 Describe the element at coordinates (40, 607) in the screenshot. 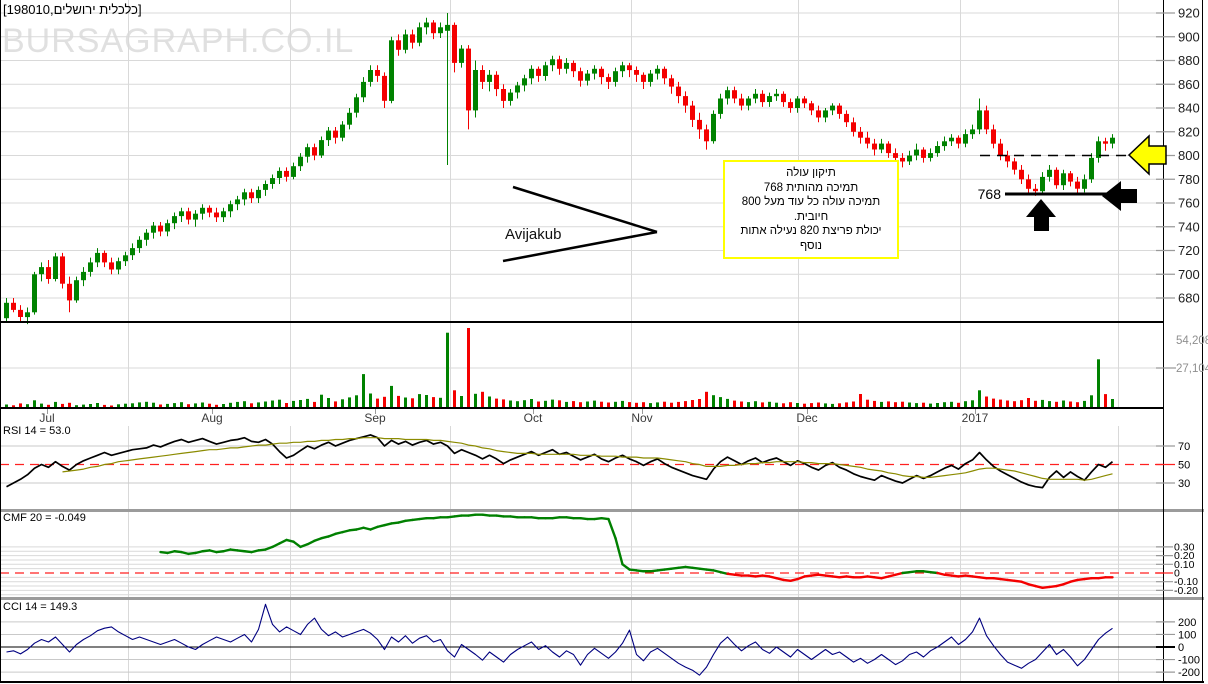

I see `cci-panel-label: CCI 14 = 149.3` at that location.